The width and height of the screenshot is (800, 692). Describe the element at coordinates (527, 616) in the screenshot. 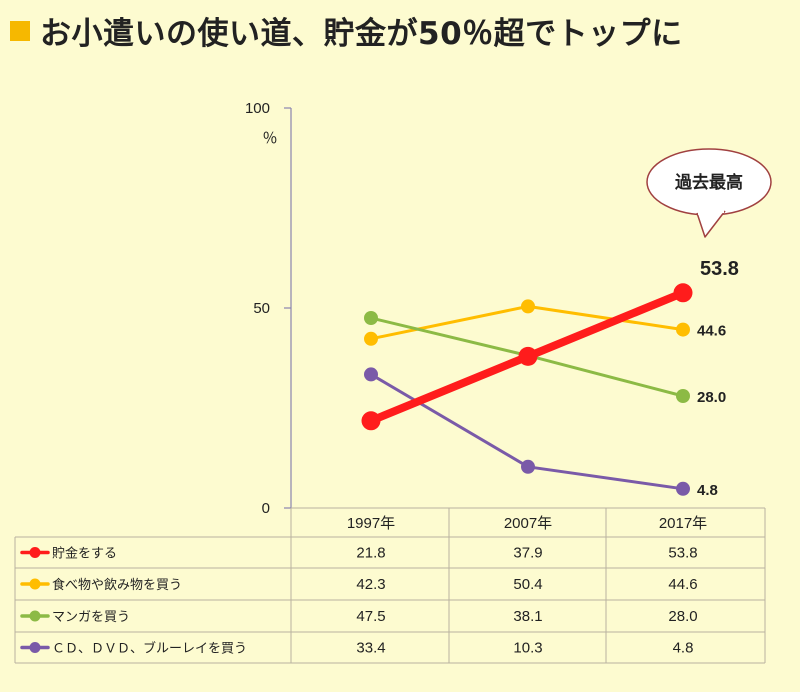

I see `table-cell: 38.1` at that location.